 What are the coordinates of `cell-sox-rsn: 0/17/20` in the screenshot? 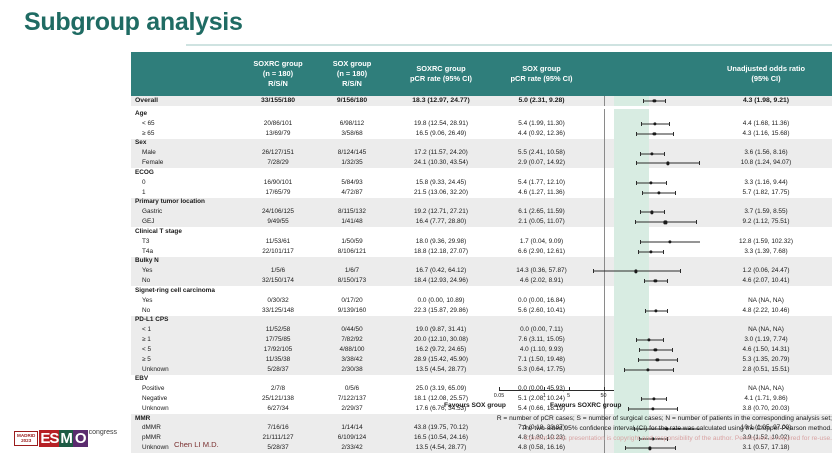 It's located at (352, 300).